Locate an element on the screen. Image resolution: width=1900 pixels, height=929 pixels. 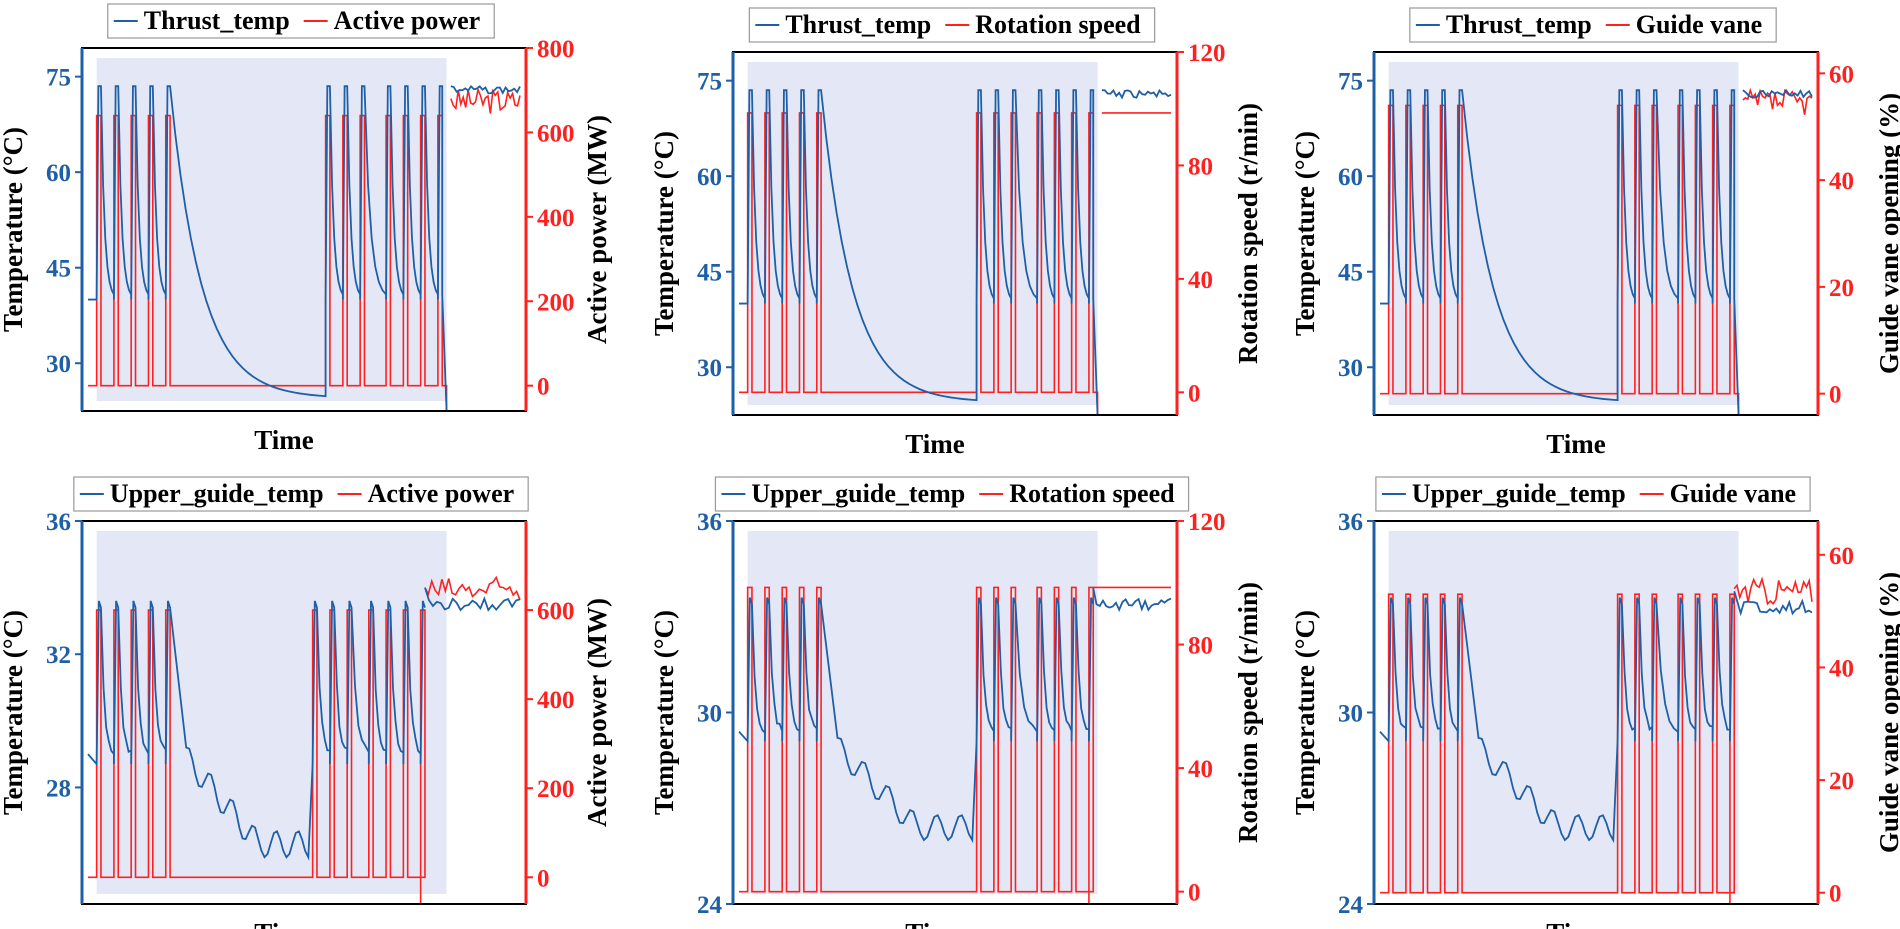
legend: Upper_guide_temp Active power is located at coordinates (301, 494).